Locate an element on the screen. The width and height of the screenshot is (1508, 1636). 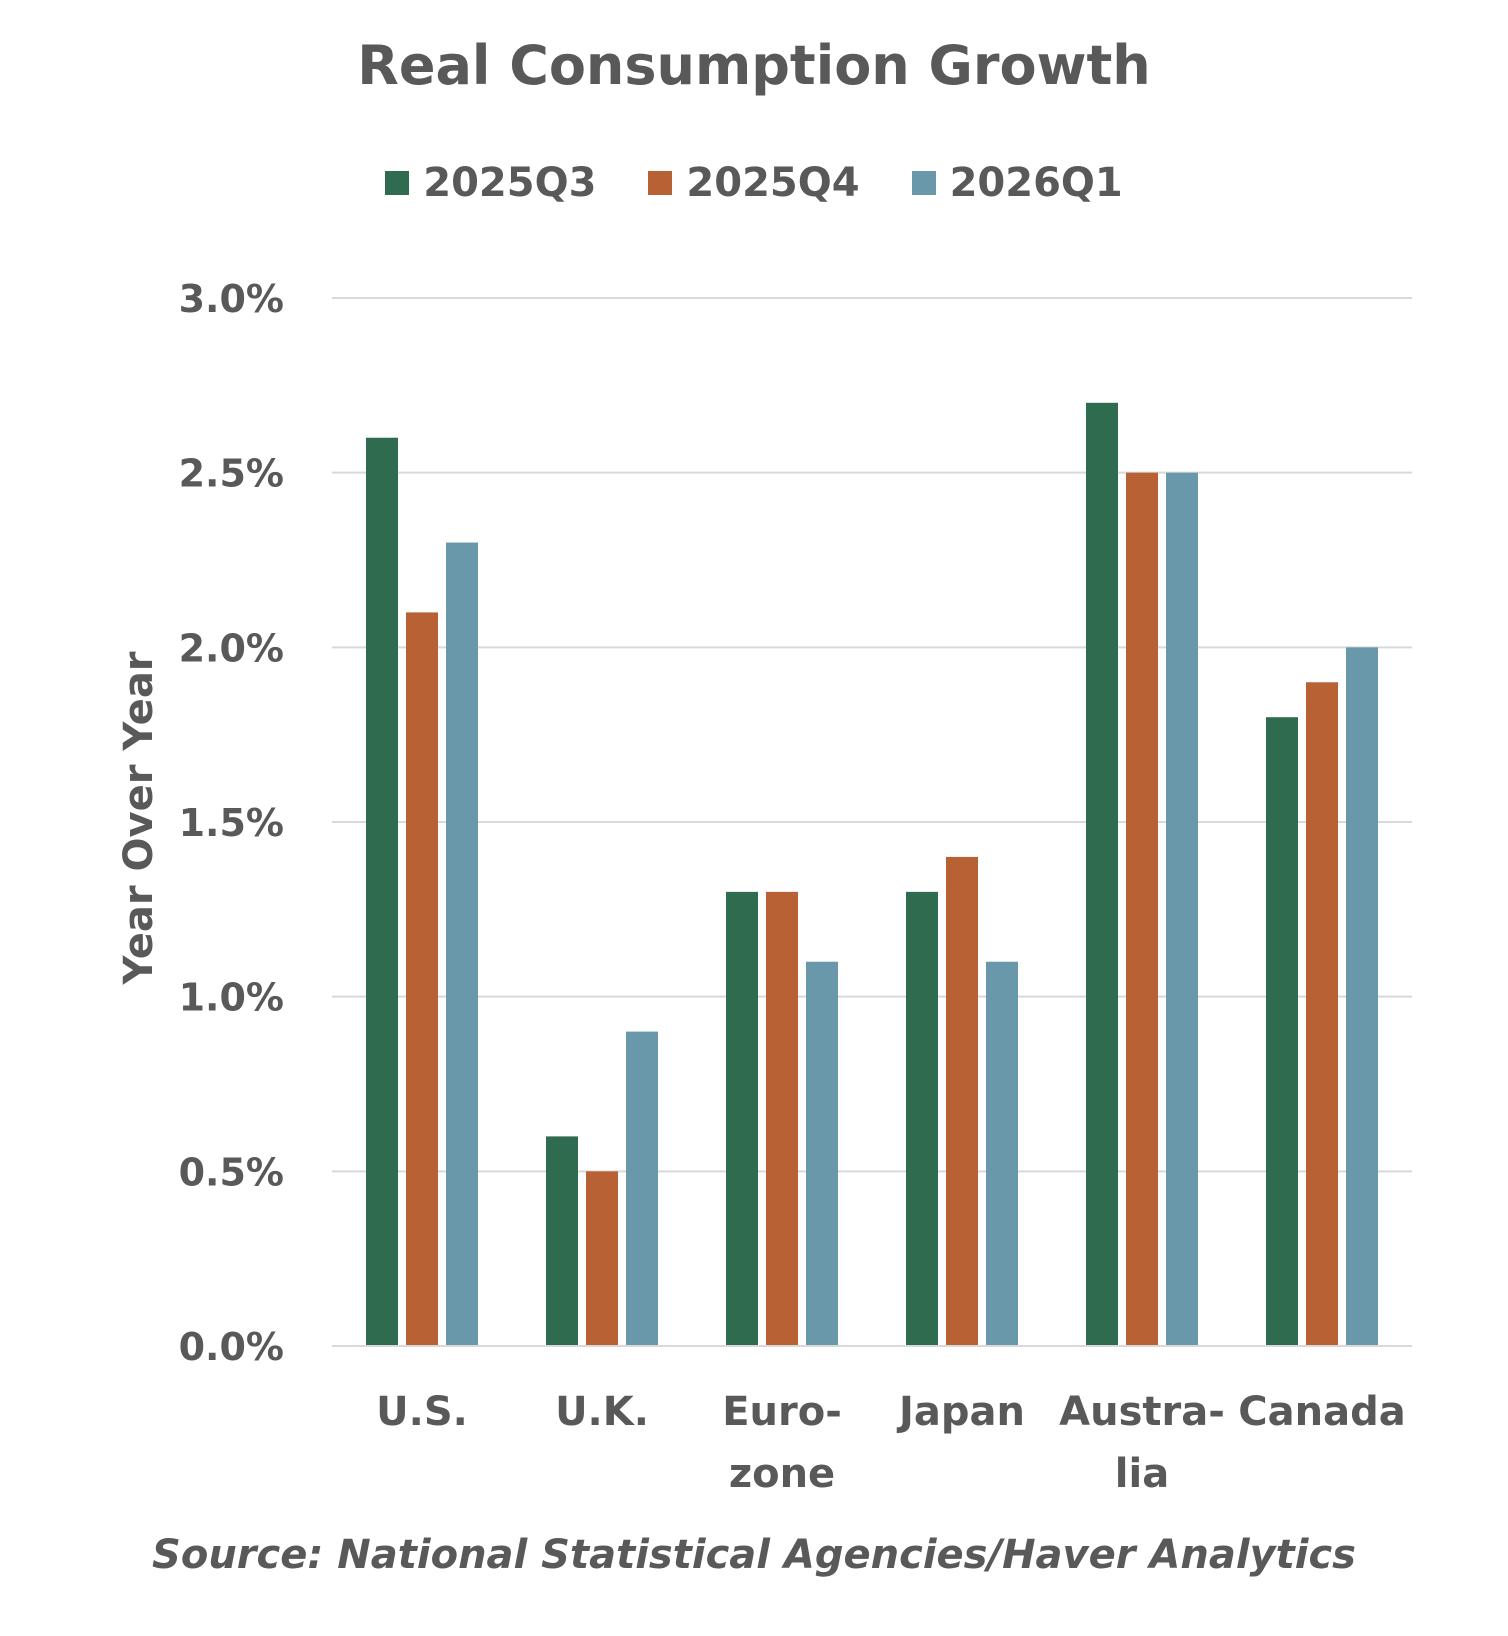
chart-title: Real Consumption Growth is located at coordinates (754, 65).